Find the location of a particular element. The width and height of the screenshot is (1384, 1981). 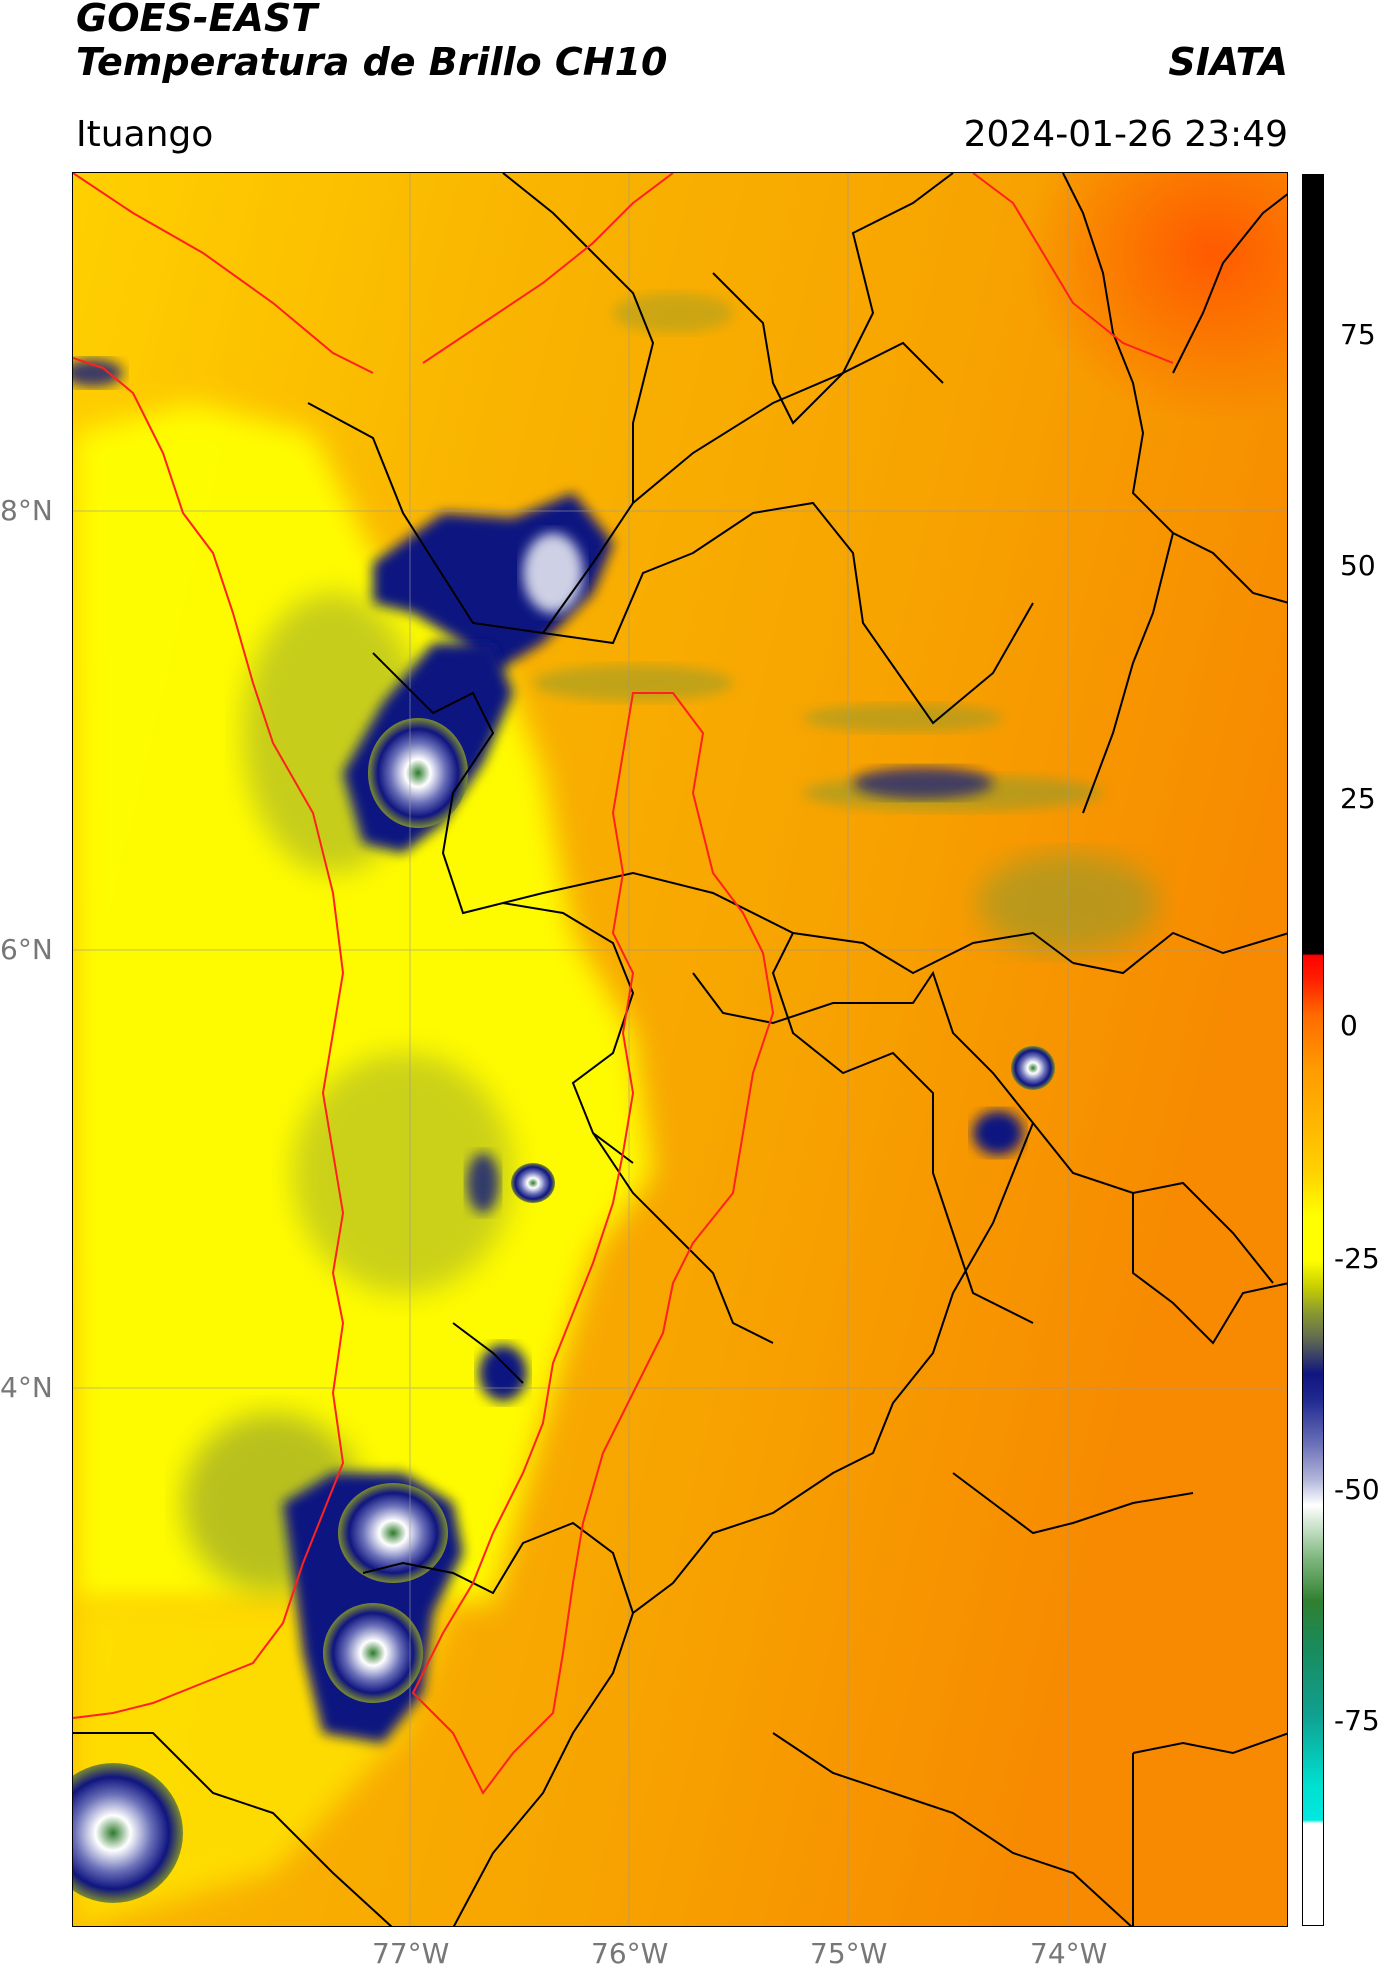

lon-tick-74w: 74°W is located at coordinates (1069, 1953).